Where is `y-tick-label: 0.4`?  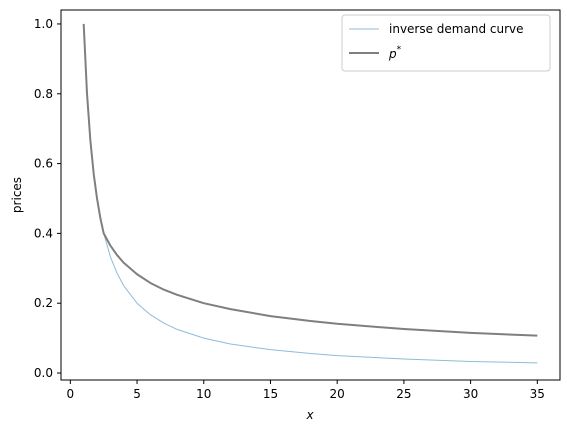
y-tick-label: 0.4 is located at coordinates (43, 233).